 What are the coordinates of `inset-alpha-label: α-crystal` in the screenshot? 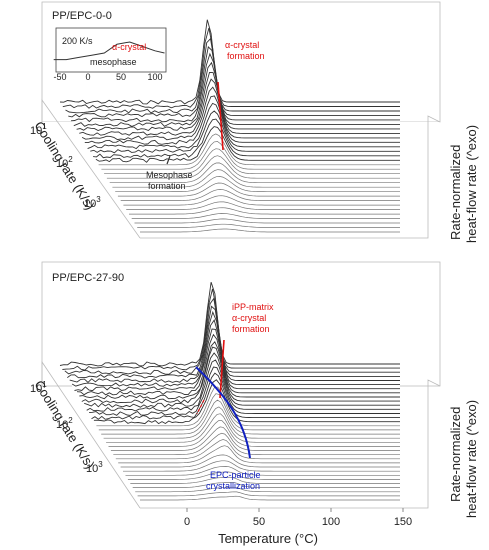 It's located at (129, 47).